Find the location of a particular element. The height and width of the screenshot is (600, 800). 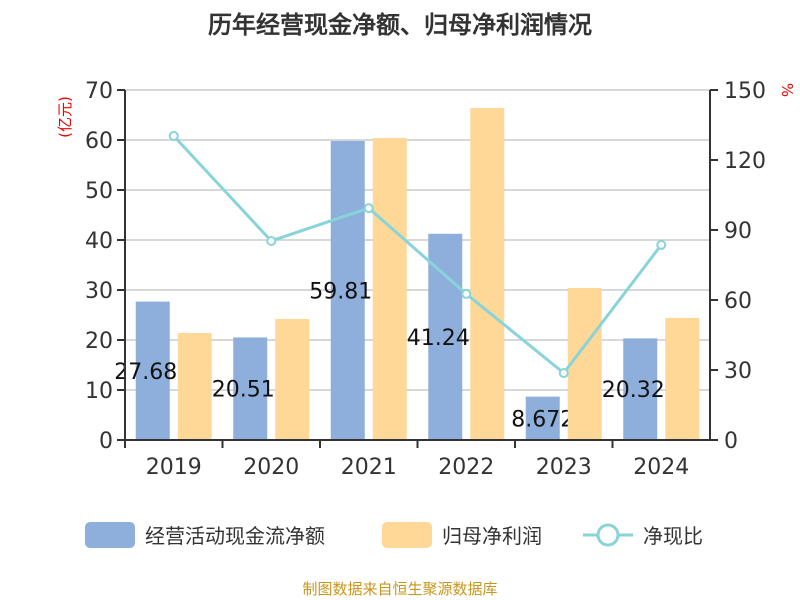

y-left-tick-label: 20 is located at coordinates (99, 341).